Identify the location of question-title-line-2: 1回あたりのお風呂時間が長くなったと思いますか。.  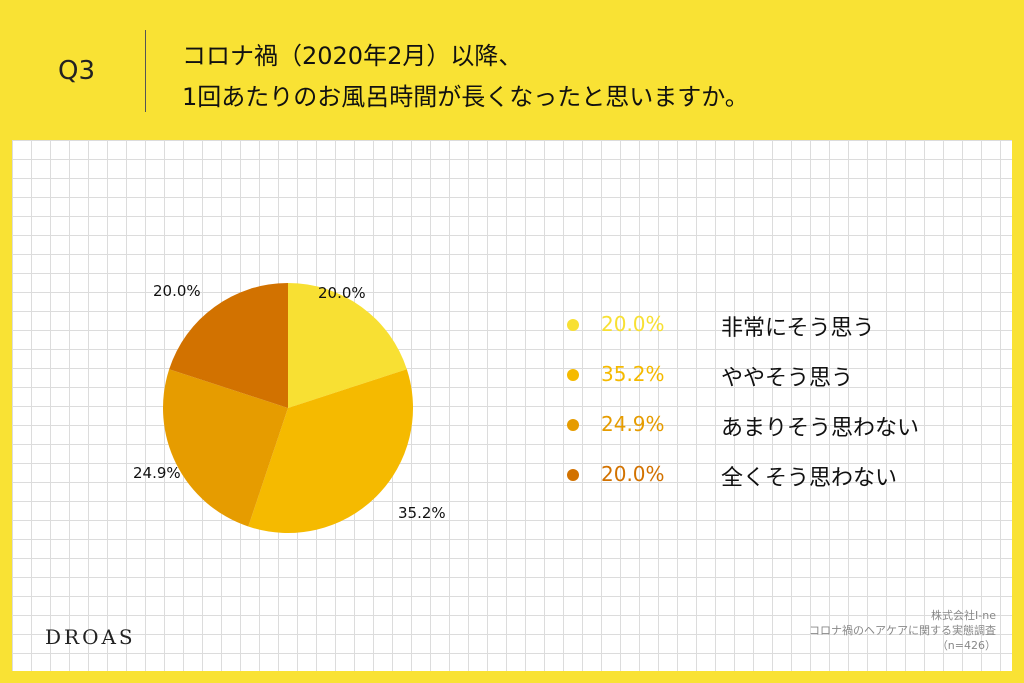
(465, 97).